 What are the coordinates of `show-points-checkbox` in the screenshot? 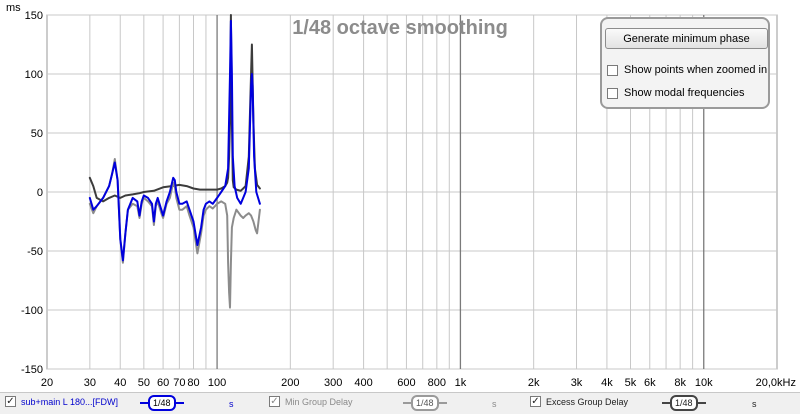 It's located at (612, 70).